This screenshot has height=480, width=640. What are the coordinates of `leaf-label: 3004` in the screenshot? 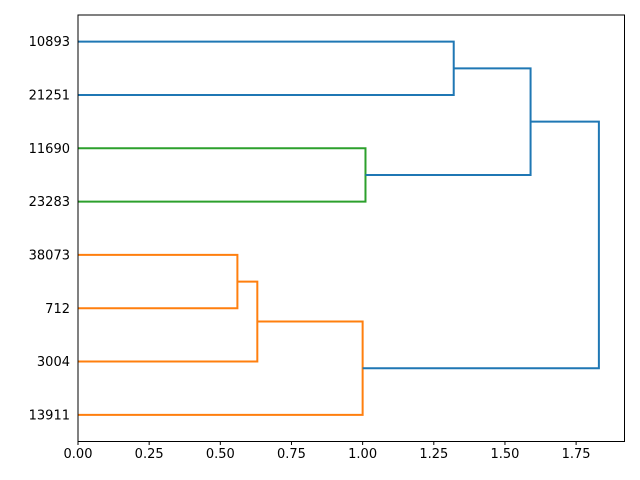 It's located at (53, 362).